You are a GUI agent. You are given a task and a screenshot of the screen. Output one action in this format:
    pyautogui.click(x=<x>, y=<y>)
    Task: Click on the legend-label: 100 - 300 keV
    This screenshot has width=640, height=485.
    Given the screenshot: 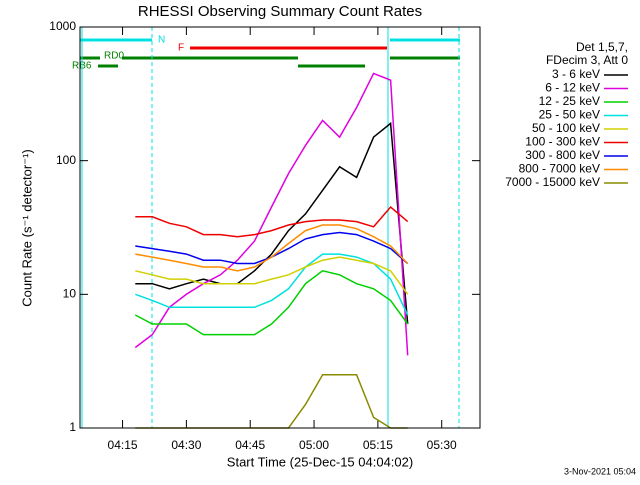 What is the action you would take?
    pyautogui.click(x=562, y=142)
    